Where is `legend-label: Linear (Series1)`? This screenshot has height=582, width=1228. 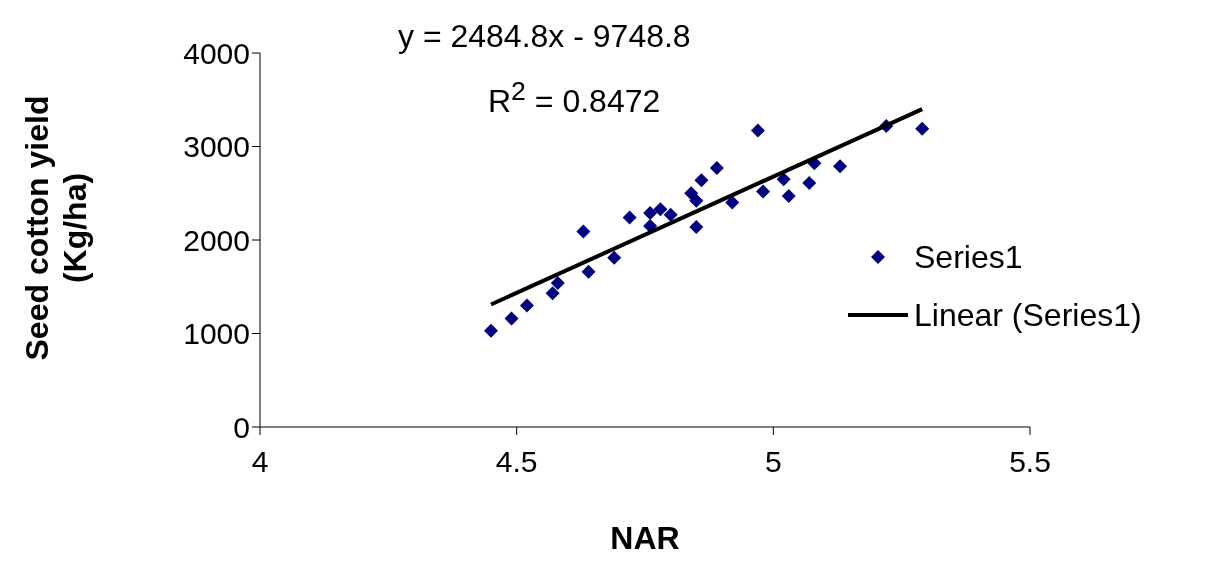 legend-label: Linear (Series1) is located at coordinates (1028, 315).